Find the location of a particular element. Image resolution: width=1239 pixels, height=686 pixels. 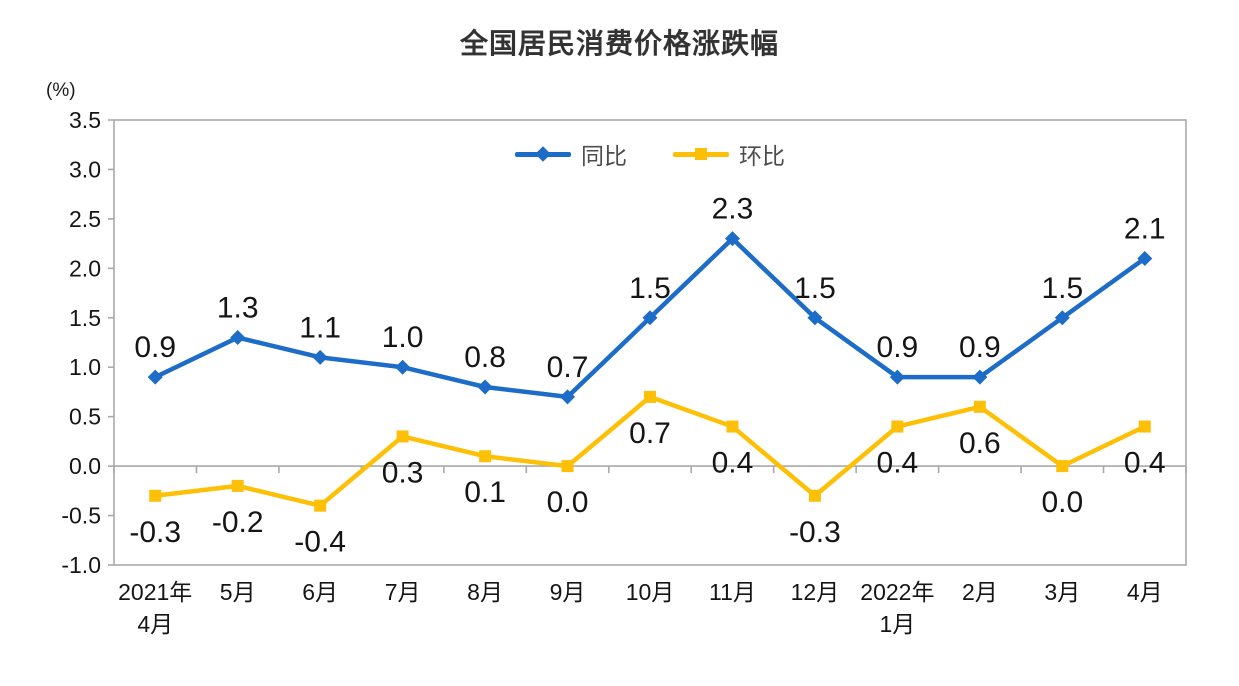

legend-item-mom: 环比 is located at coordinates (729, 154).